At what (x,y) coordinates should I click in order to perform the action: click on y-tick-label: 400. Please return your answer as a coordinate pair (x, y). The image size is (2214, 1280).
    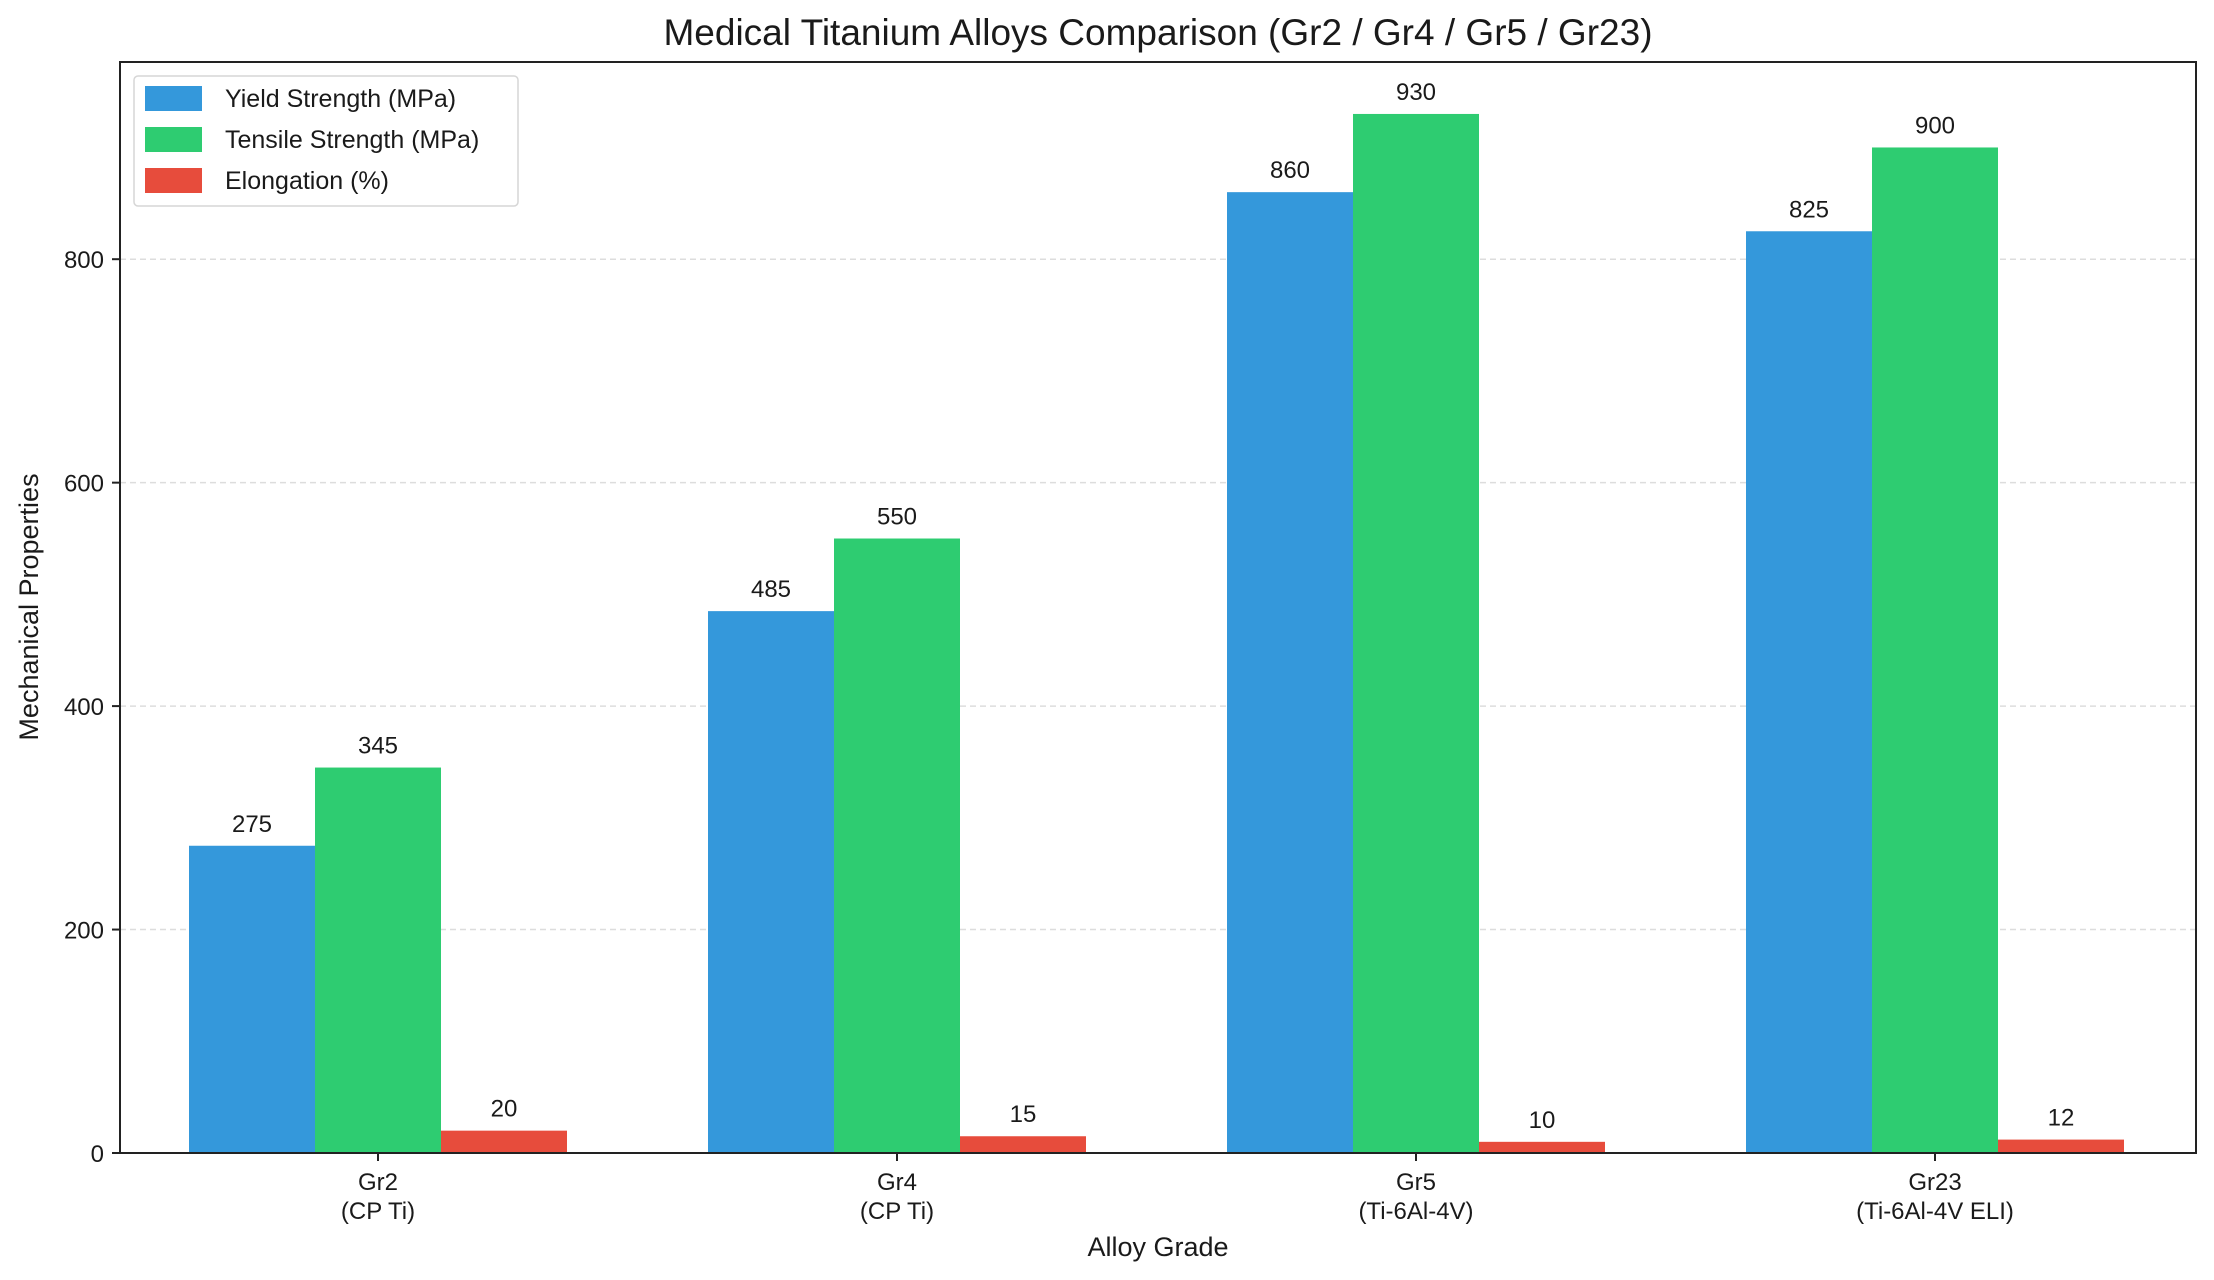
    Looking at the image, I should click on (84, 707).